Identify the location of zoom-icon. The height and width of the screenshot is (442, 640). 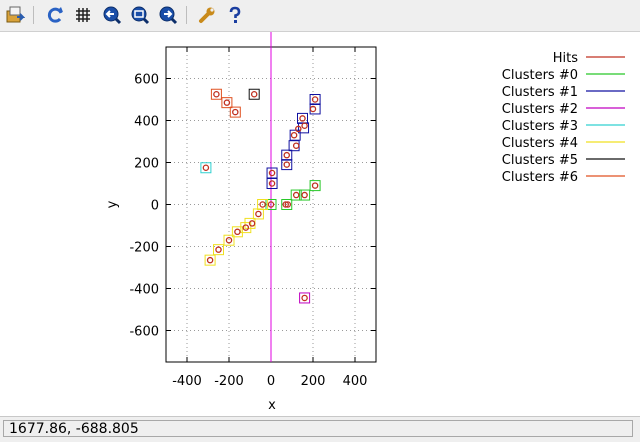
(140, 15).